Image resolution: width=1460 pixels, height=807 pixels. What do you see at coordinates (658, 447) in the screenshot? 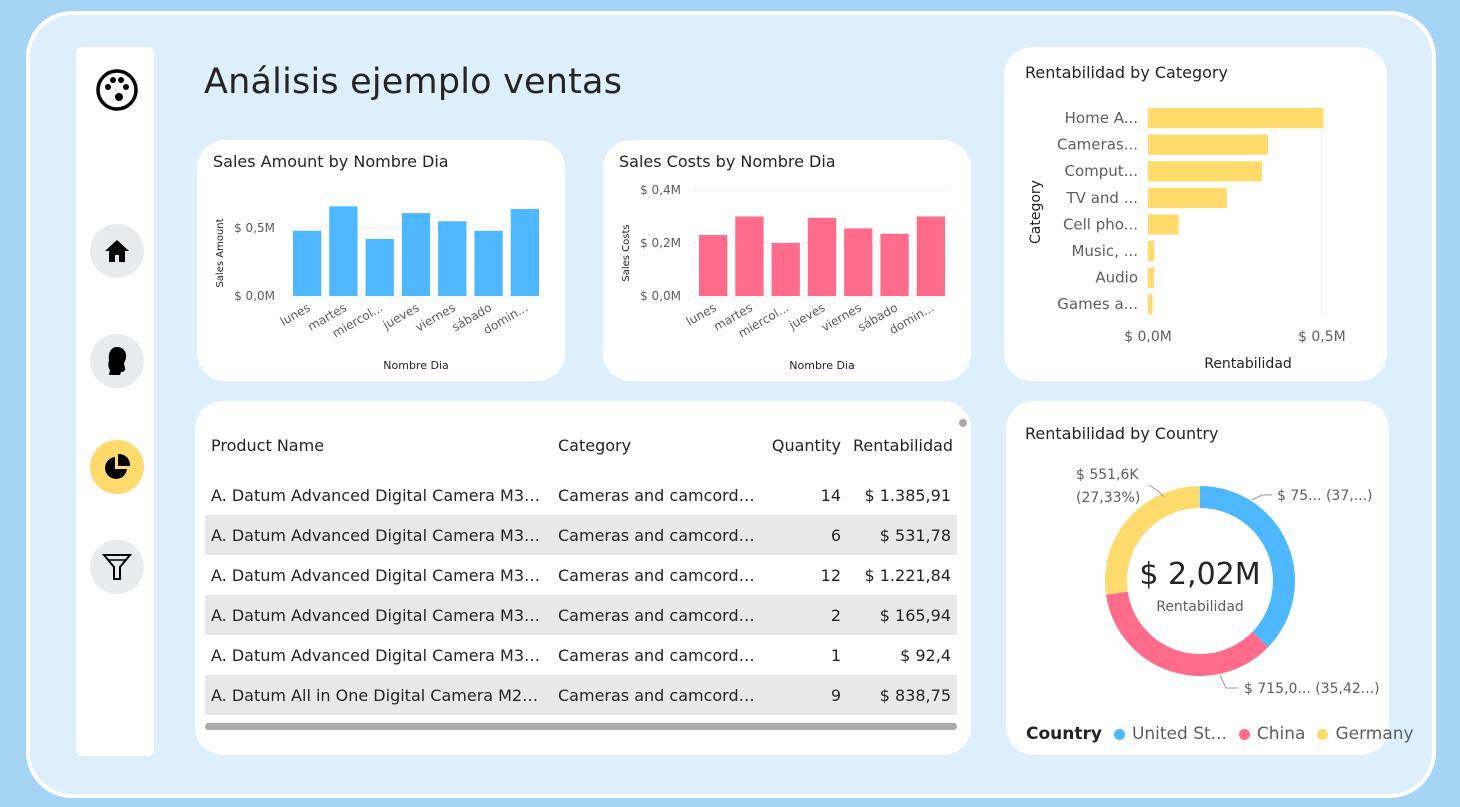
I see `column-header-category: Category` at bounding box center [658, 447].